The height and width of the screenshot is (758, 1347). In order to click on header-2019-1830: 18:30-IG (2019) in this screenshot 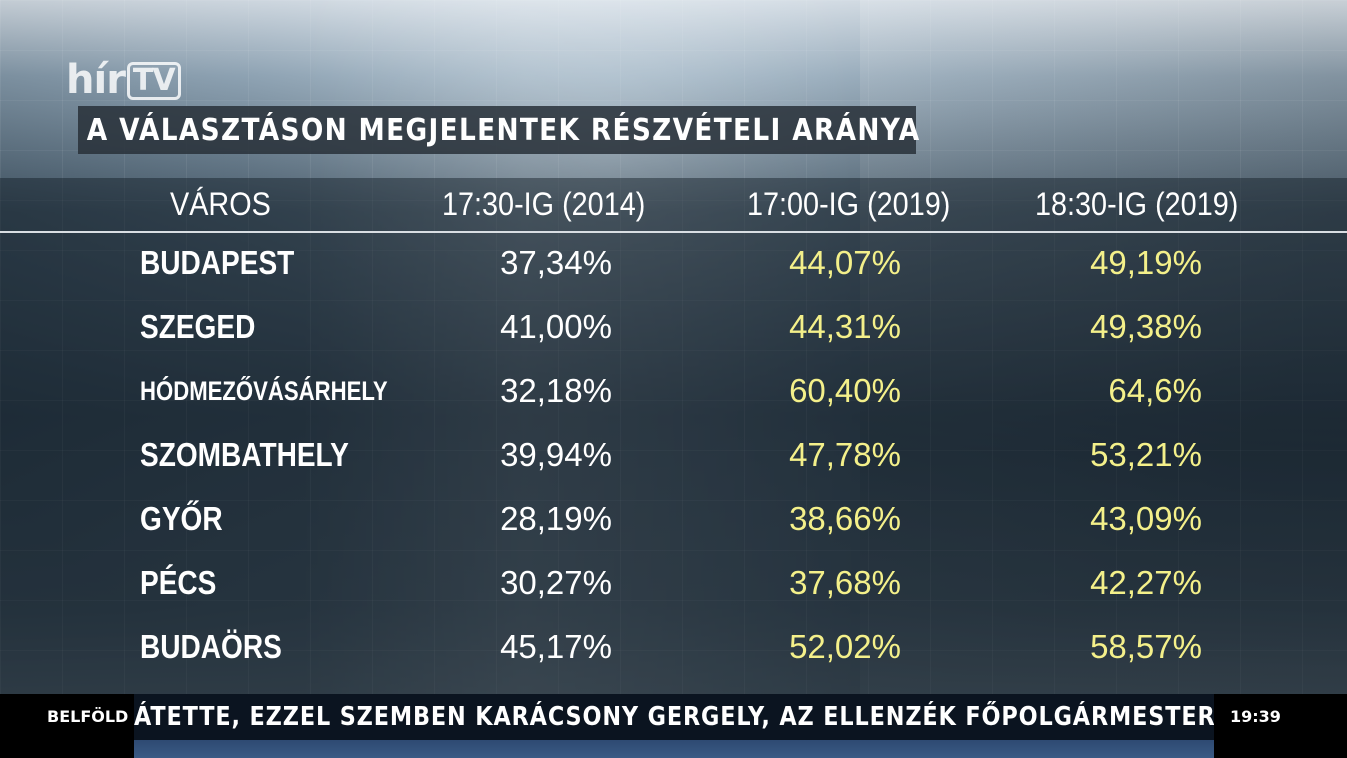, I will do `click(1137, 204)`.